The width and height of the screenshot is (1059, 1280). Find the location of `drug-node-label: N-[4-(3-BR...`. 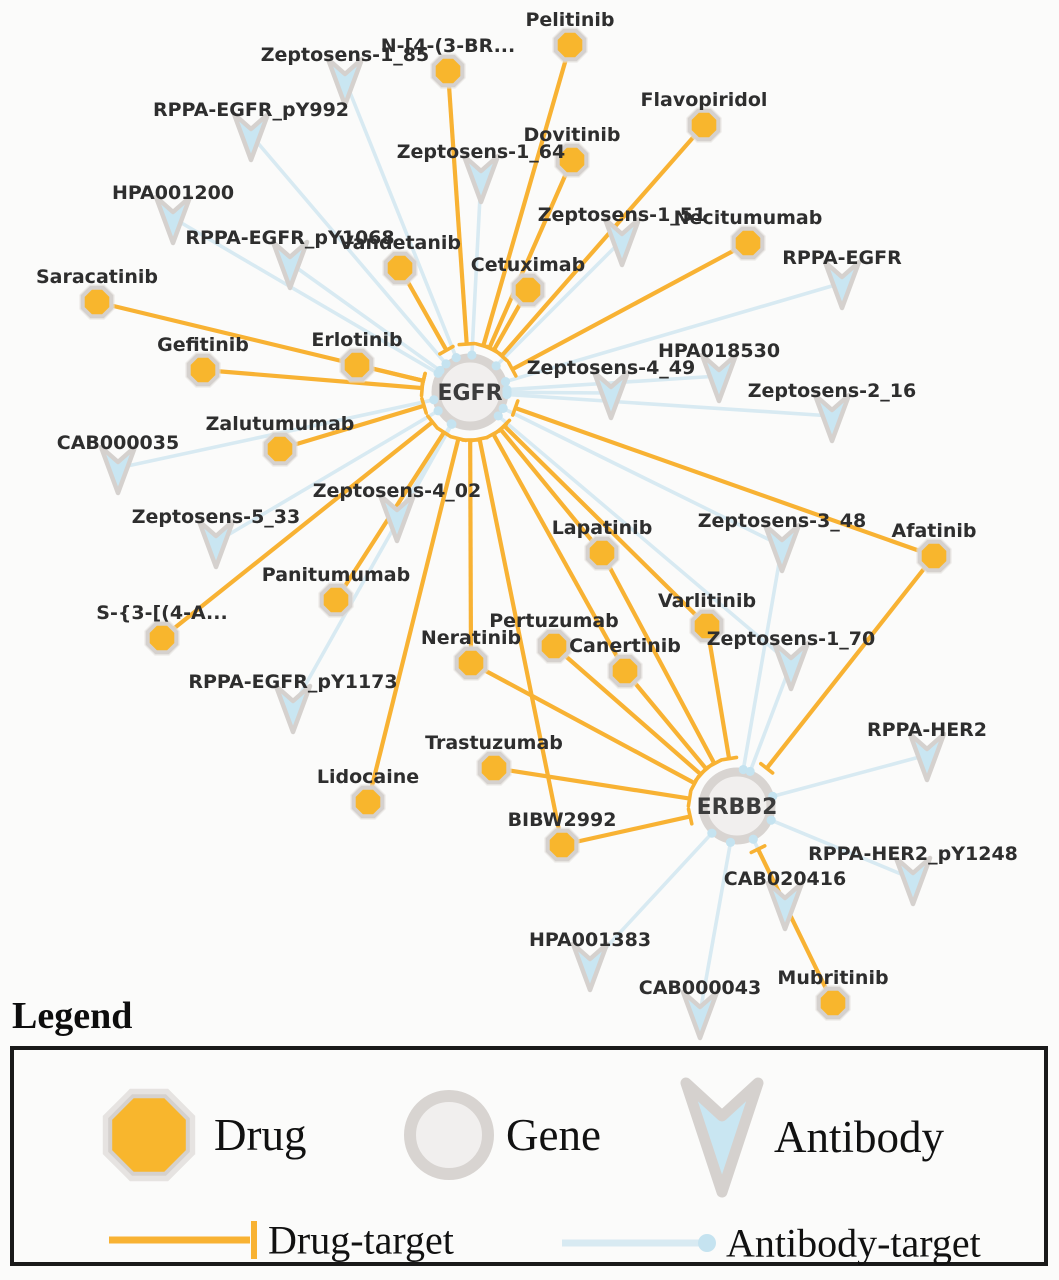

drug-node-label: N-[4-(3-BR... is located at coordinates (448, 46).